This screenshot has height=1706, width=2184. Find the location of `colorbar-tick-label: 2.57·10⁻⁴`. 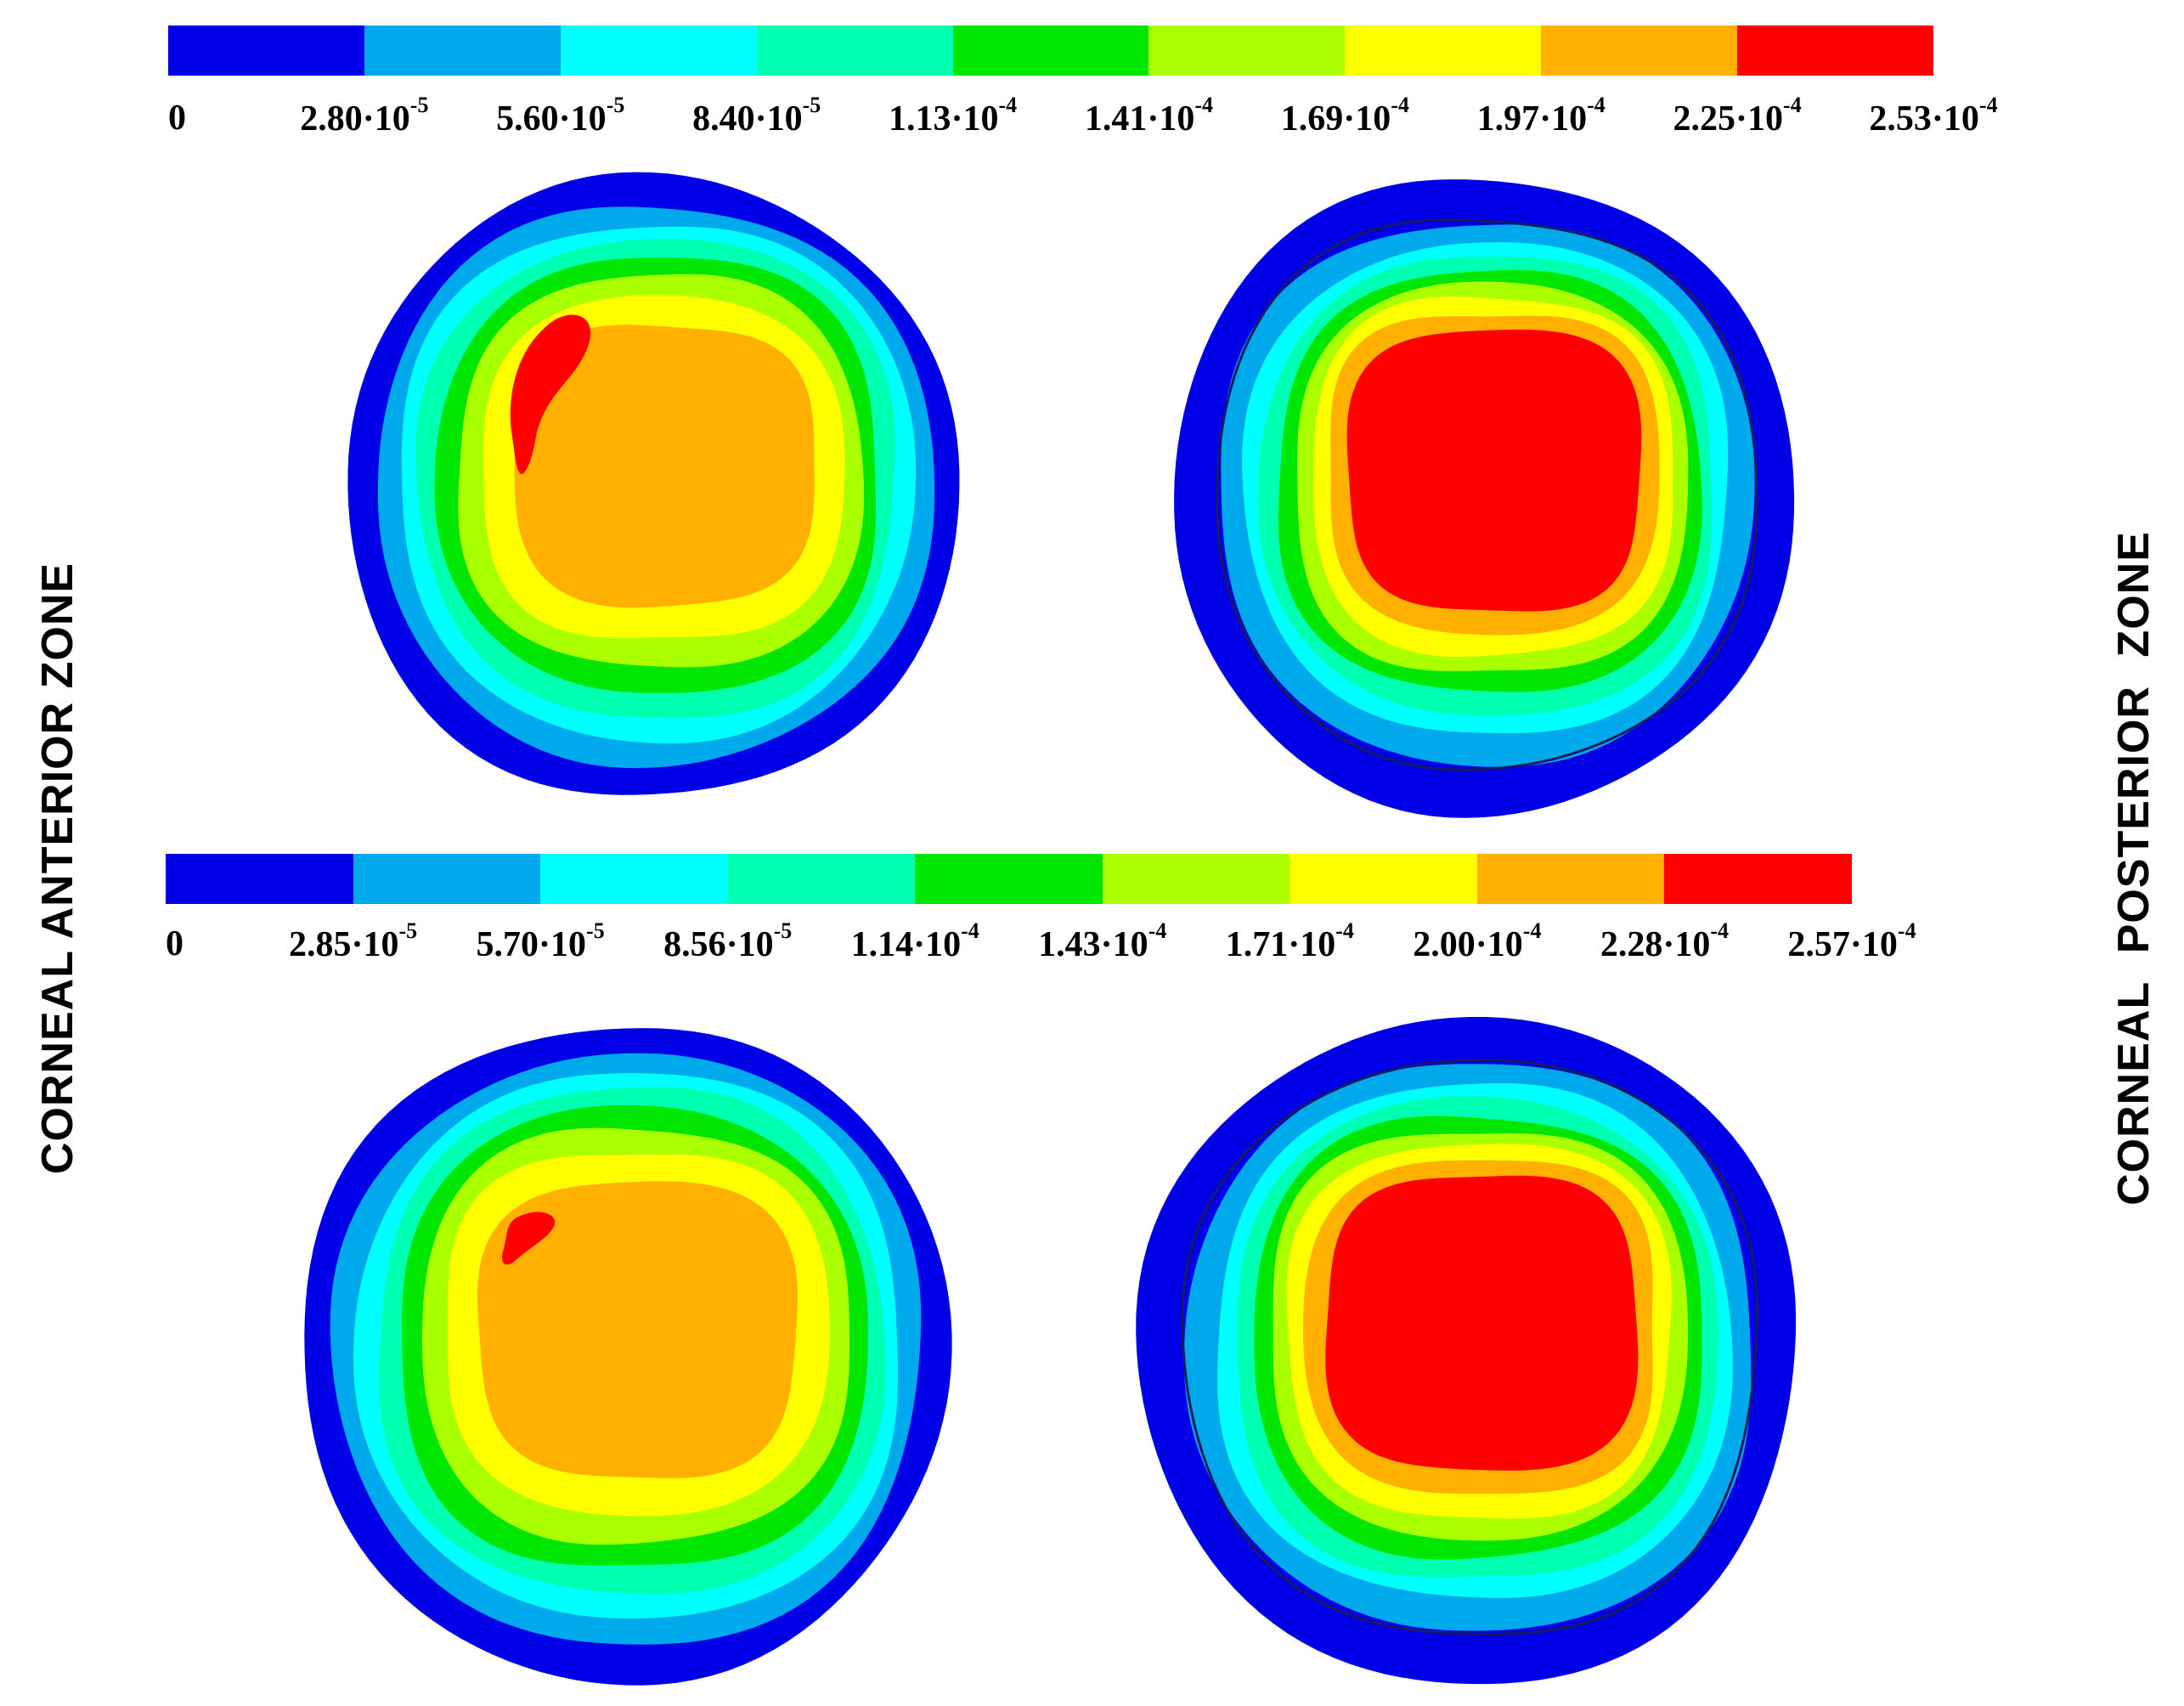

colorbar-tick-label: 2.57·10⁻⁴ is located at coordinates (1852, 941).